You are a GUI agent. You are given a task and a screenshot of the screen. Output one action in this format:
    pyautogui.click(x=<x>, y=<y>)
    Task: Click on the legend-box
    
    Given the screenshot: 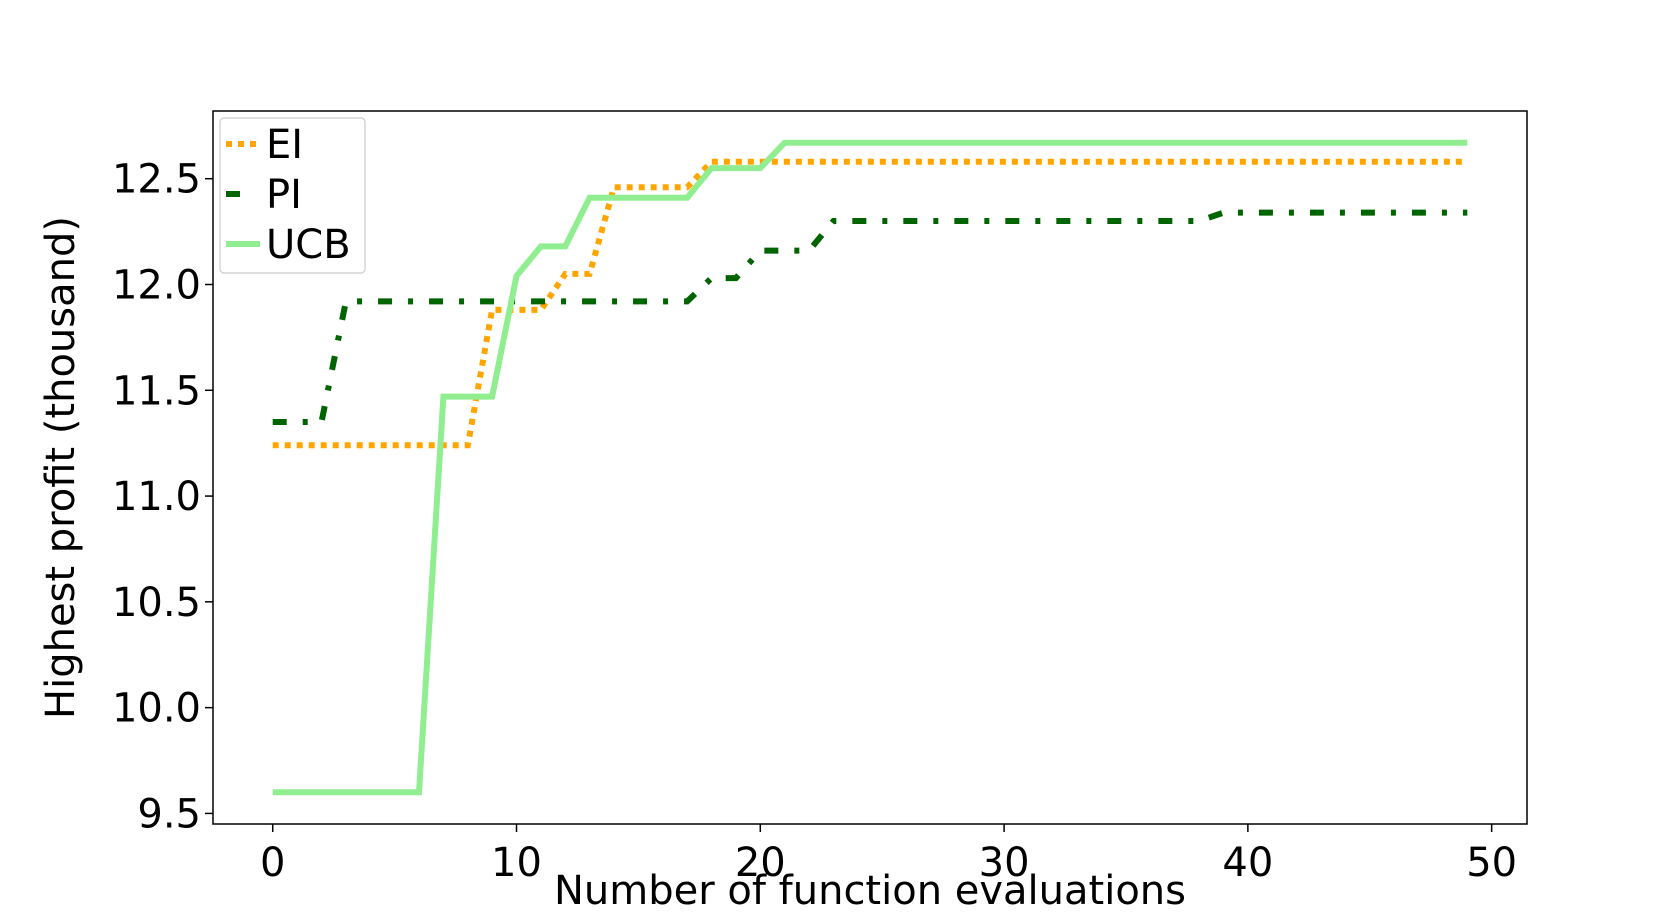 What is the action you would take?
    pyautogui.click(x=292, y=195)
    